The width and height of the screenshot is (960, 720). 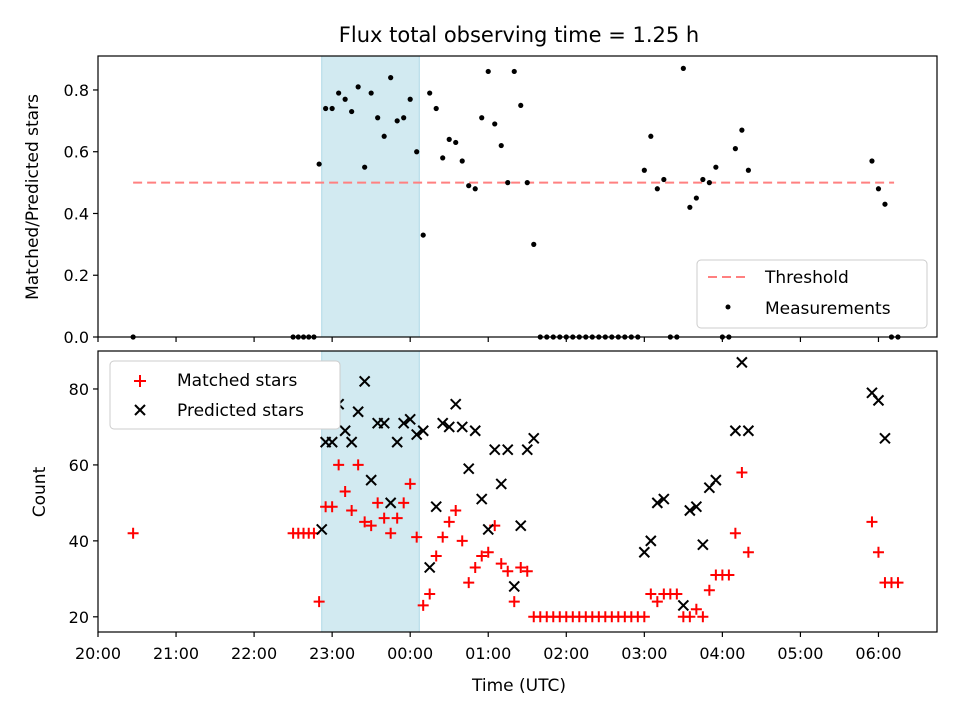 What do you see at coordinates (79, 389) in the screenshot?
I see `count-y-tick-label: 80` at bounding box center [79, 389].